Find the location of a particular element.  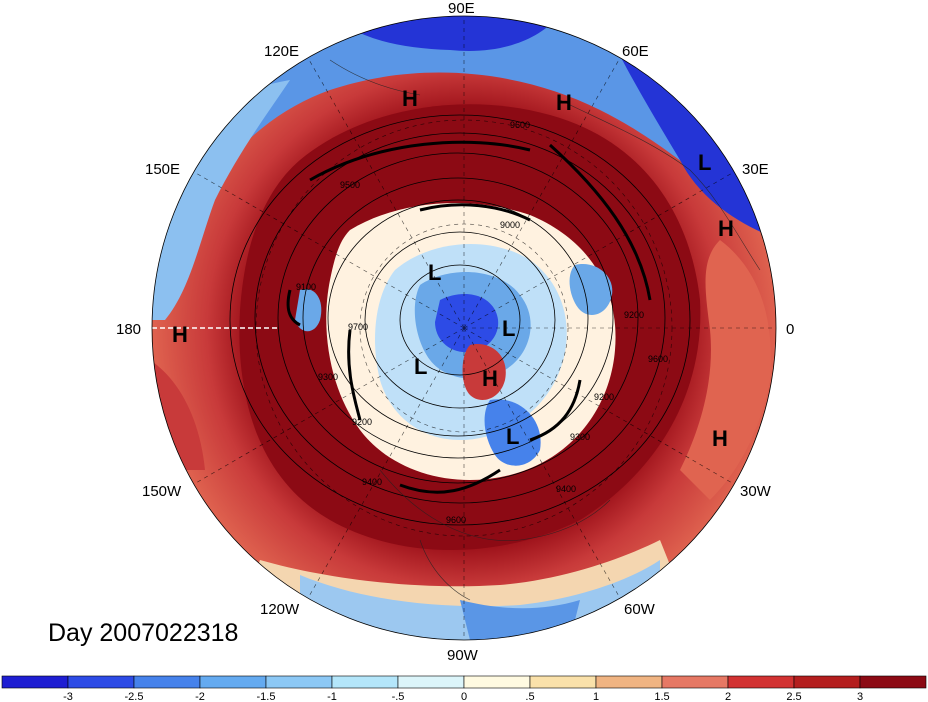

contour-label: 9500 is located at coordinates (350, 185).